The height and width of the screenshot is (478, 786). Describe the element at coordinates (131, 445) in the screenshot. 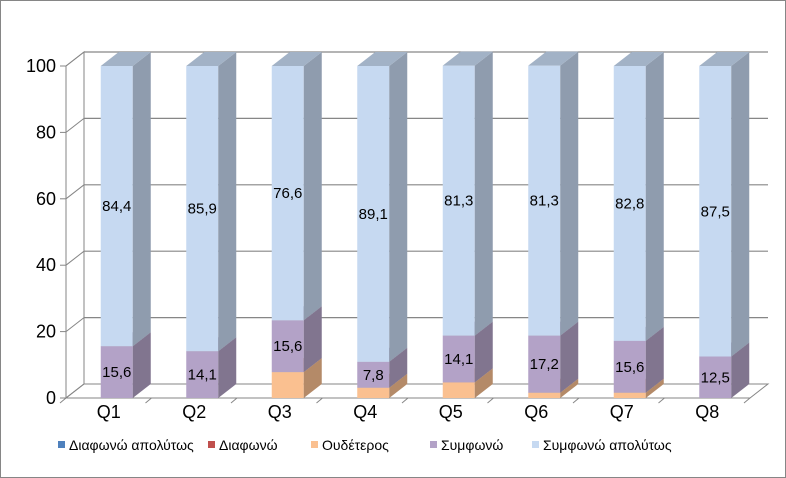

I see `legend-label: Διαφωνώ απολύτως` at that location.